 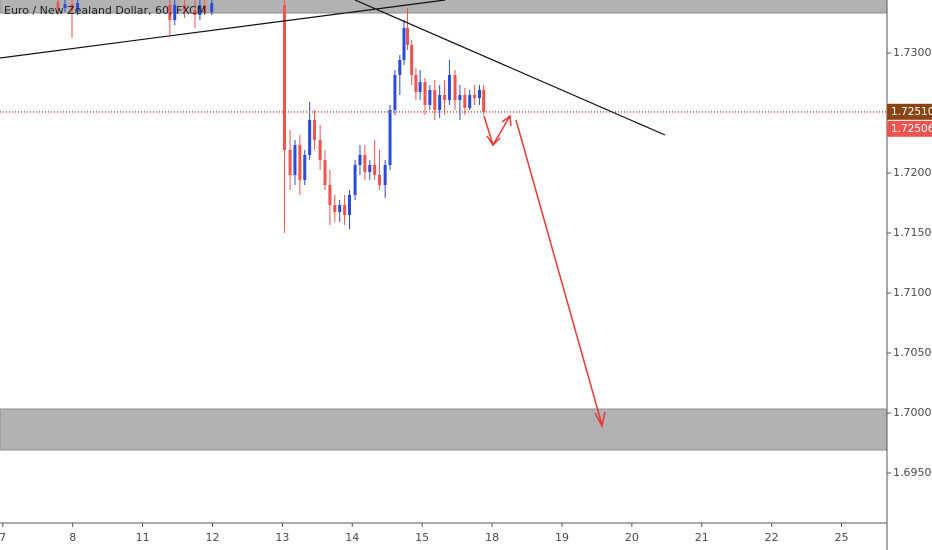 I want to click on price-label: 1.72510, so click(x=911, y=112).